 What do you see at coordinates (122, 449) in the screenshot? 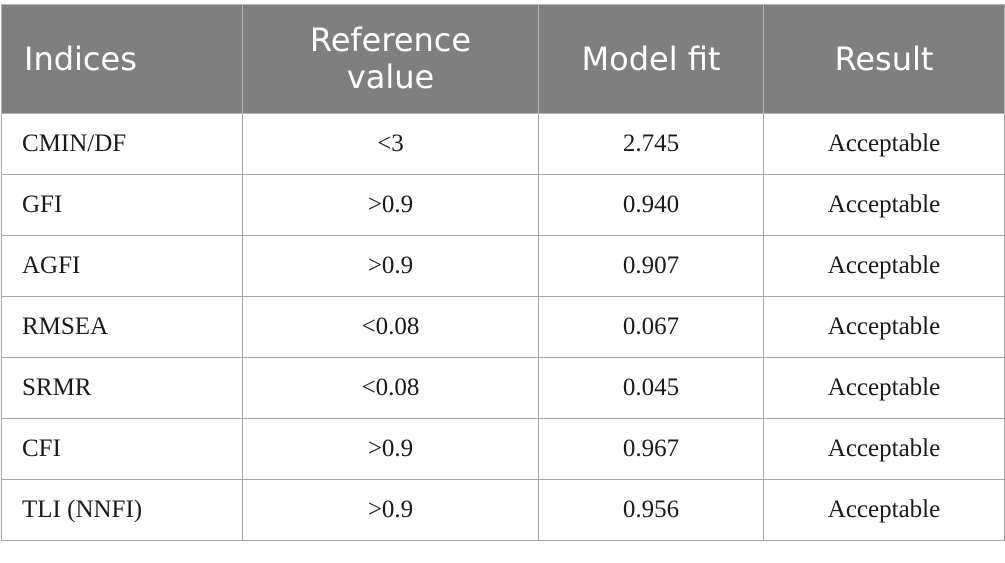
I see `cell-index: CFI` at bounding box center [122, 449].